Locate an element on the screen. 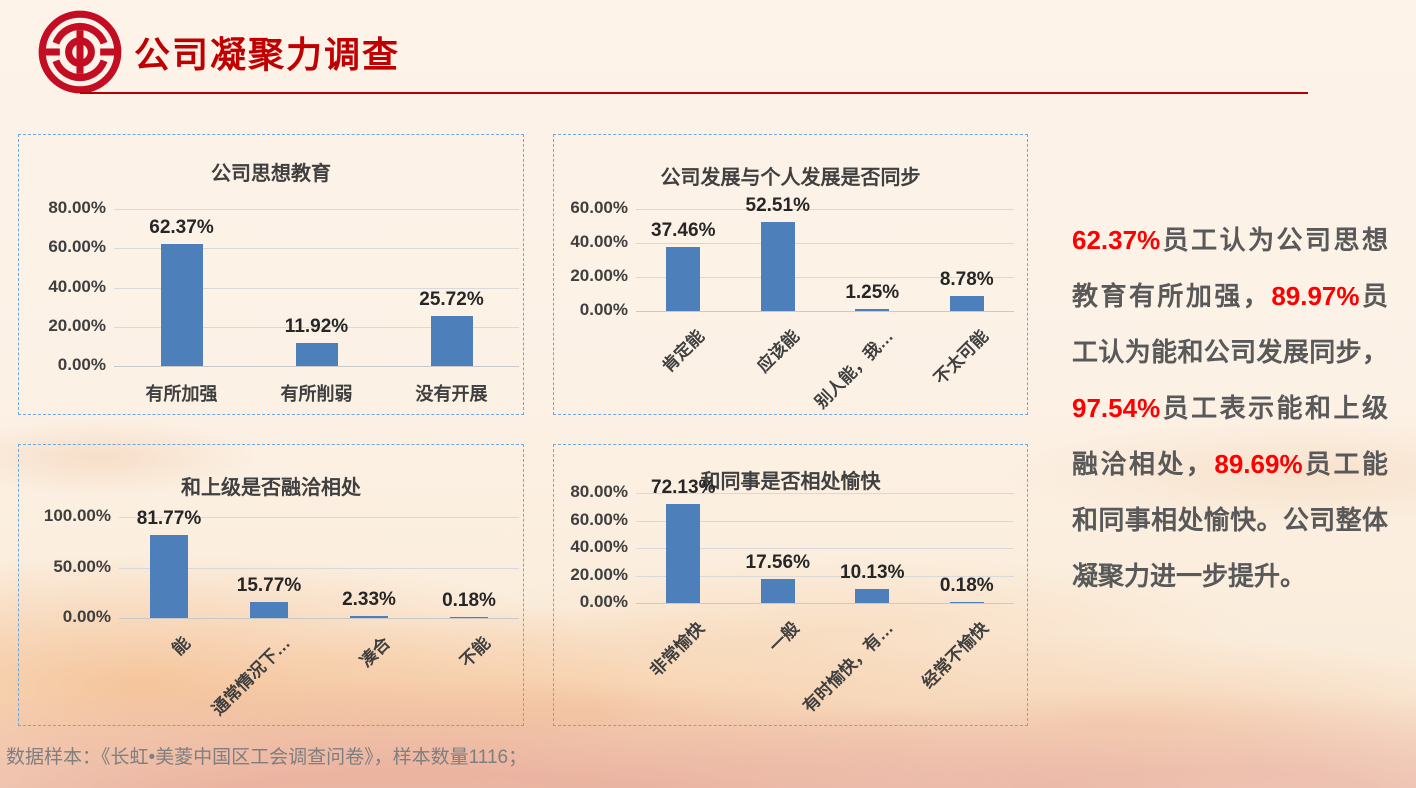 Image resolution: width=1416 pixels, height=788 pixels. x-category-label-text: 一般 is located at coordinates (784, 637).